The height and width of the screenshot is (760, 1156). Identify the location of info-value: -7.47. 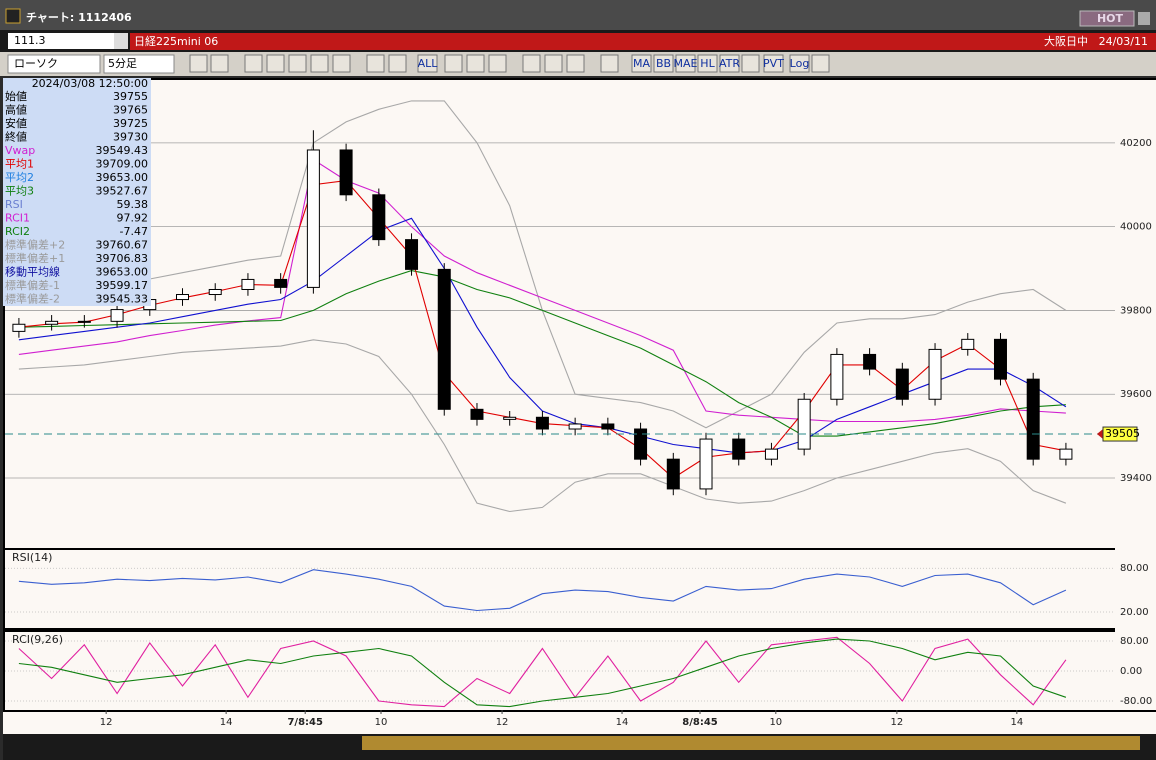
(134, 231).